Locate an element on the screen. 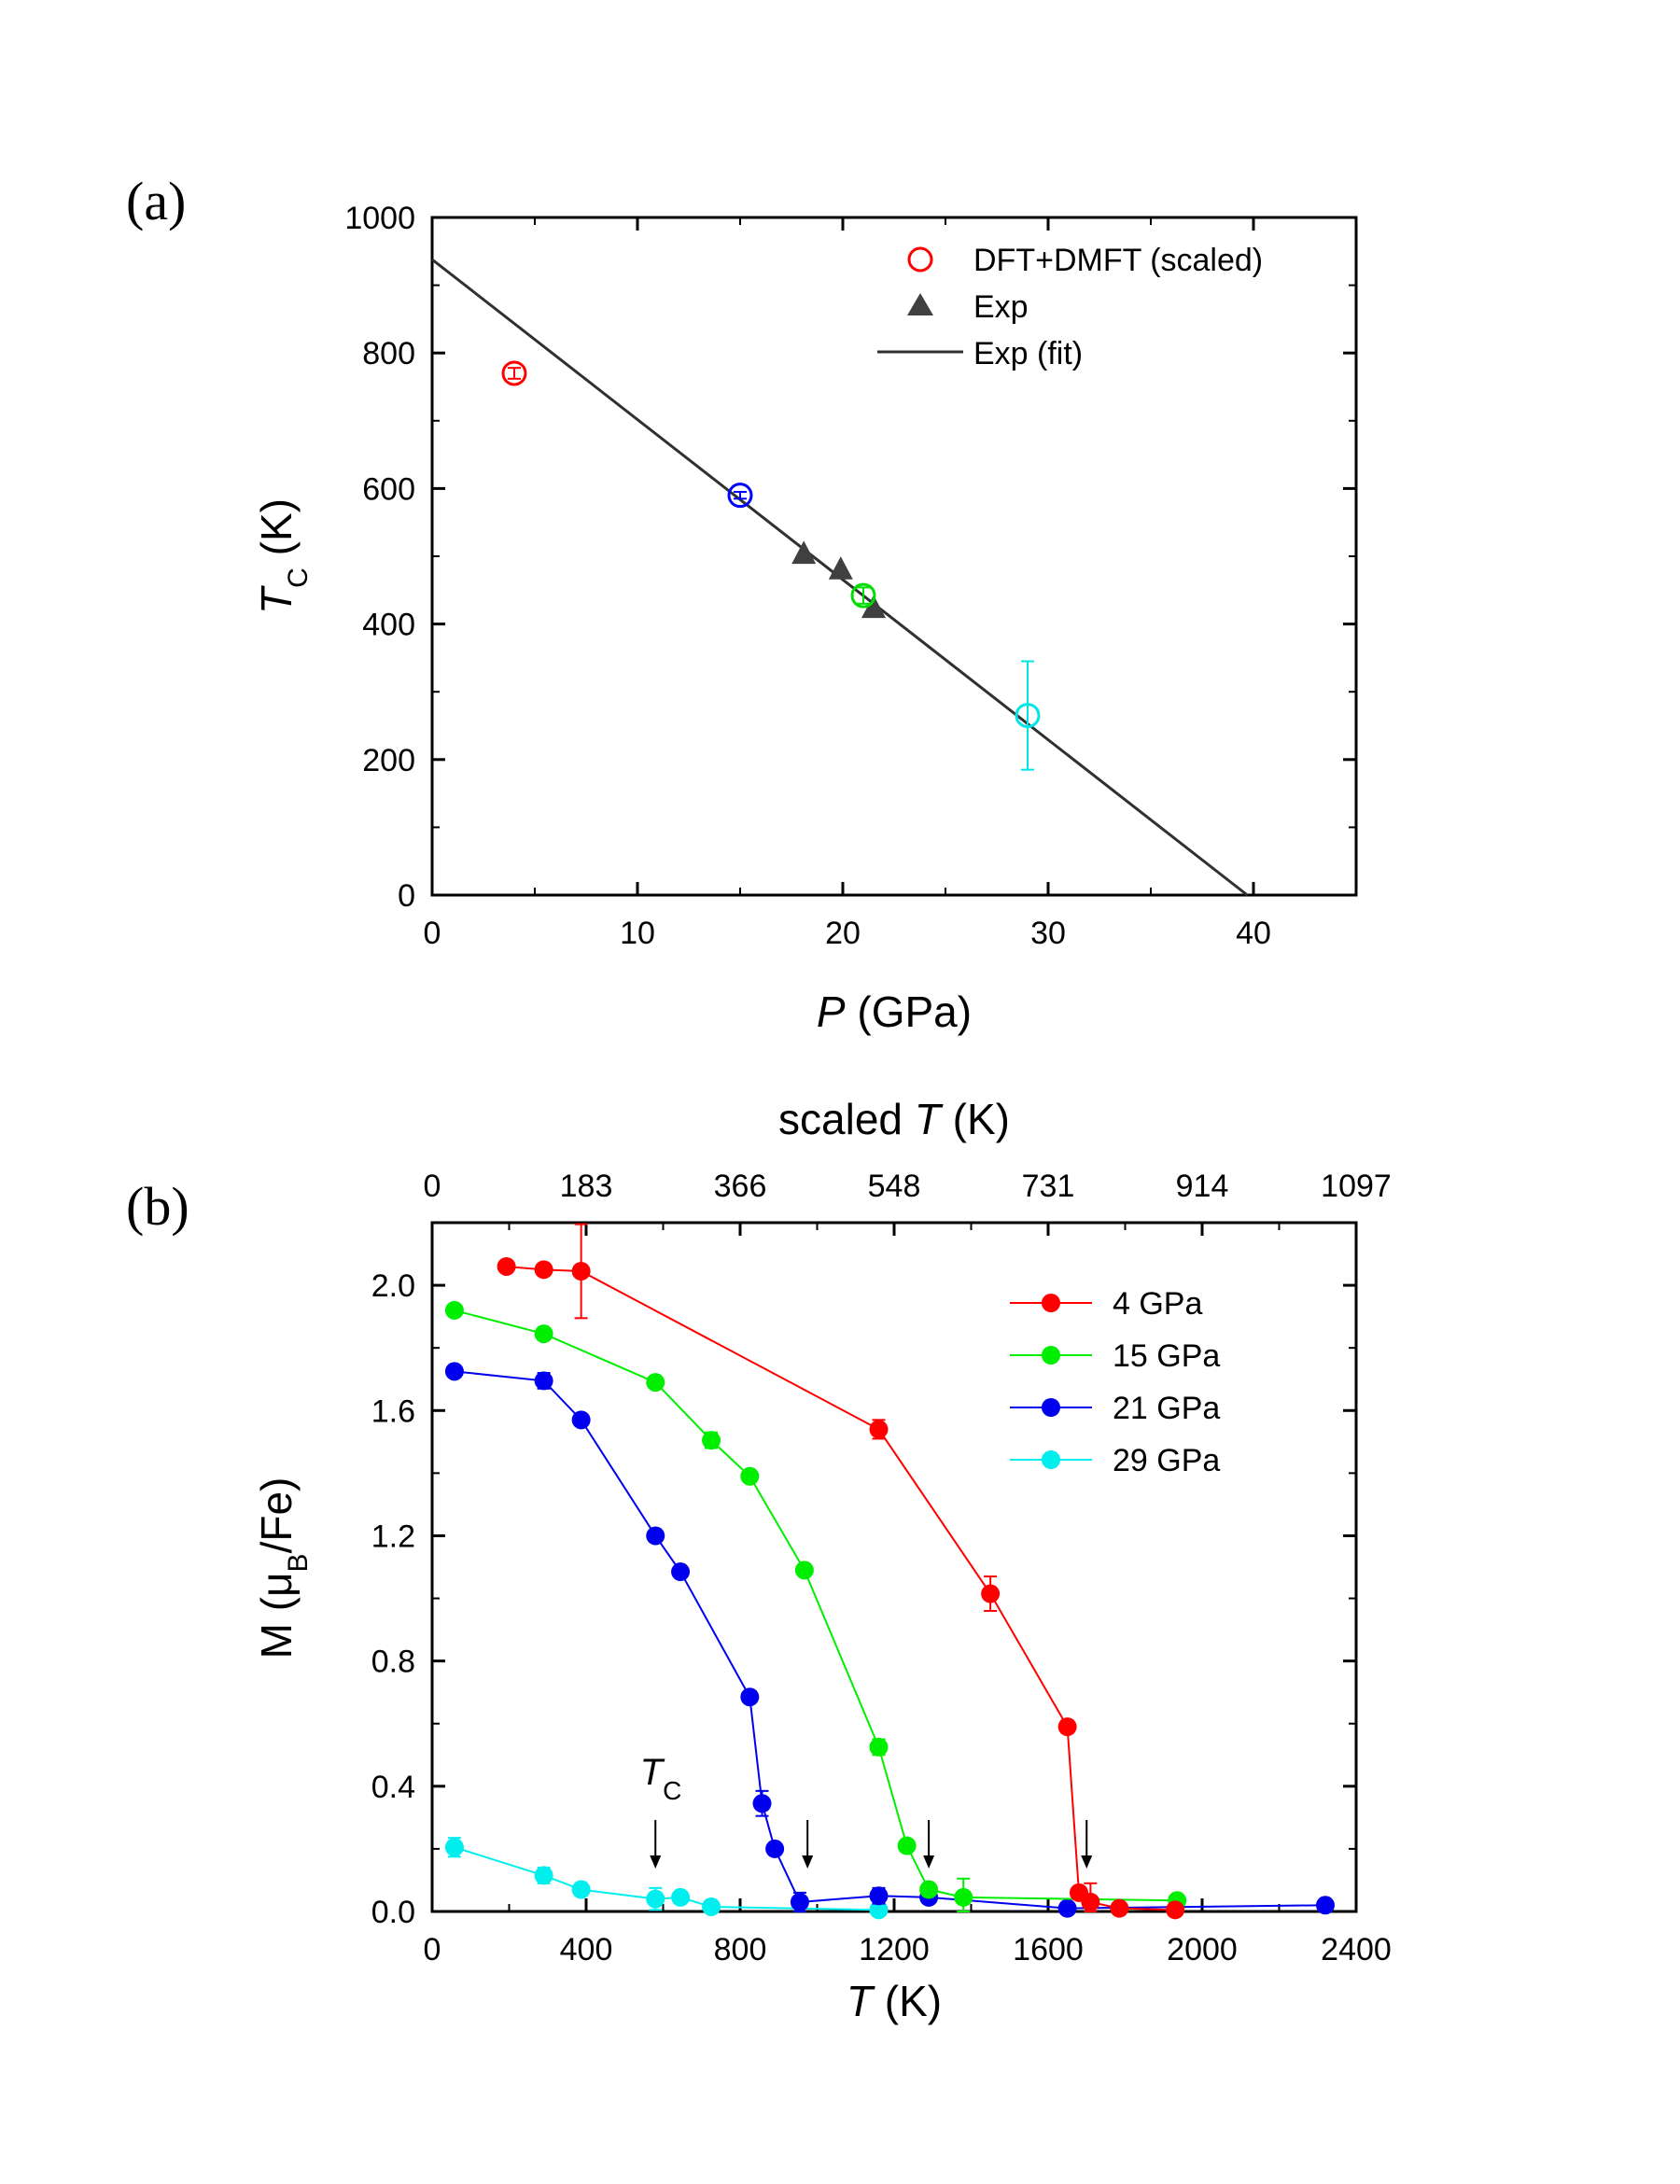 The height and width of the screenshot is (2184, 1680). series-21-gpa is located at coordinates (889, 1640).